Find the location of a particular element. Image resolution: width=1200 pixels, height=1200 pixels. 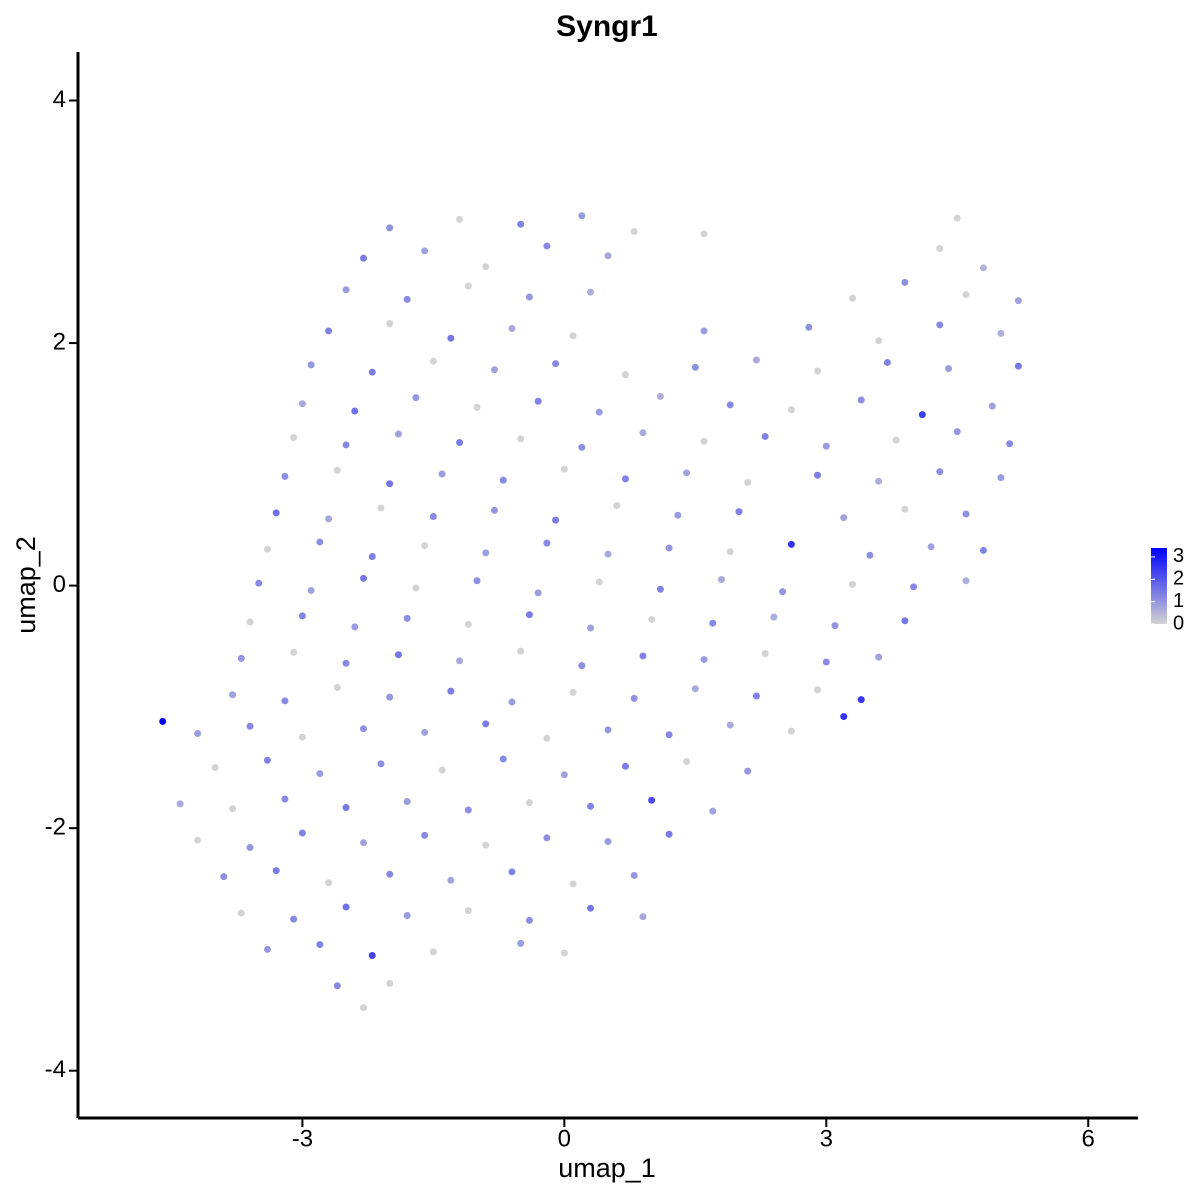

y-tick-label: 0 is located at coordinates (59, 584).